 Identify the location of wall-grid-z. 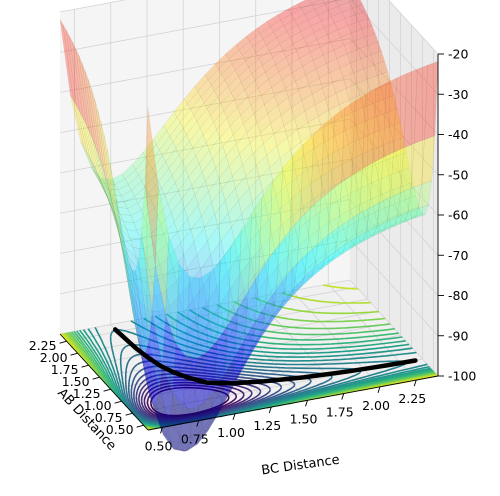
(394, 167).